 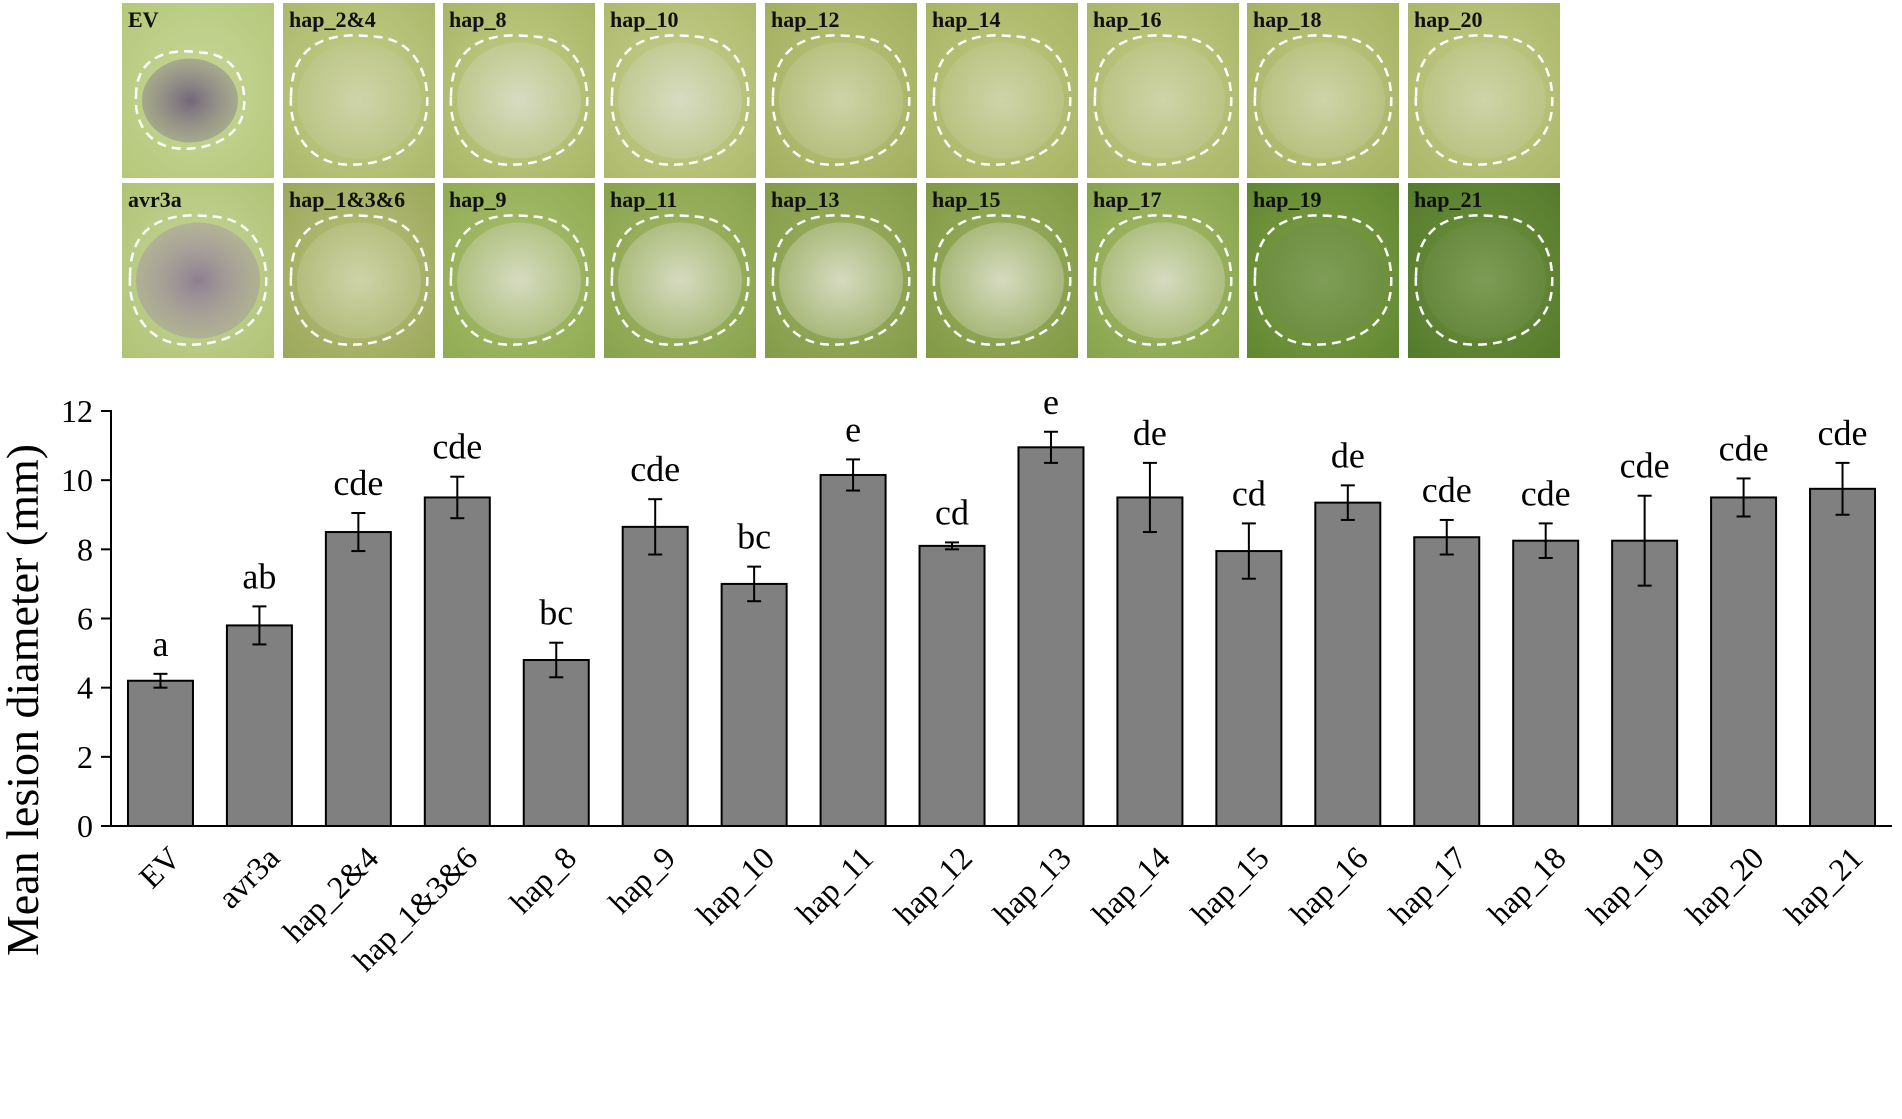 What do you see at coordinates (77, 411) in the screenshot?
I see `y-tick-label: 12` at bounding box center [77, 411].